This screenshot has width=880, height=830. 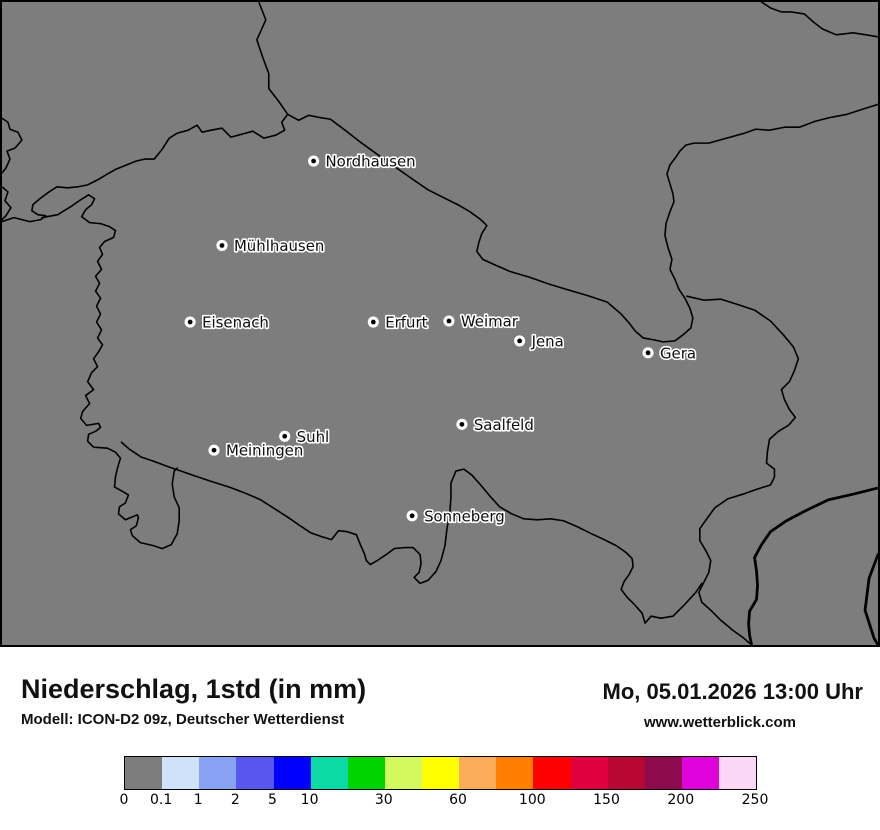 I want to click on city-label: Saalfeld, so click(x=504, y=425).